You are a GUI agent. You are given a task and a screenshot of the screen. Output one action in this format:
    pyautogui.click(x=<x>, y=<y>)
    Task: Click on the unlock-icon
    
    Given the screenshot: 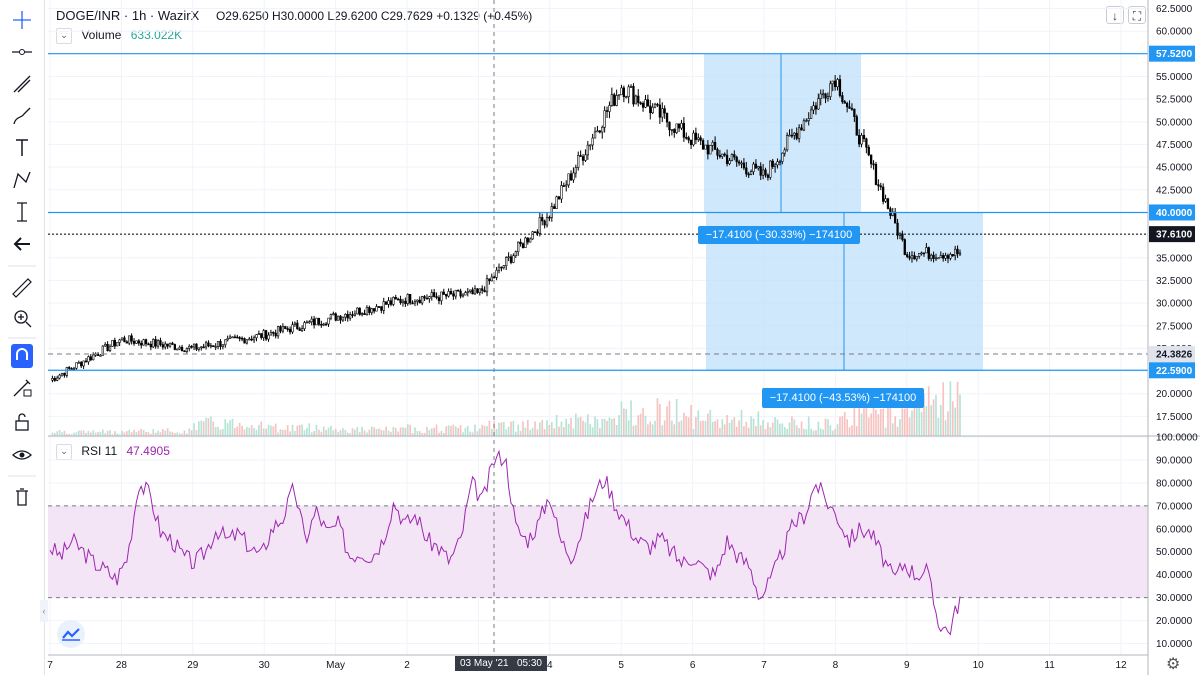 What is the action you would take?
    pyautogui.click(x=22, y=422)
    